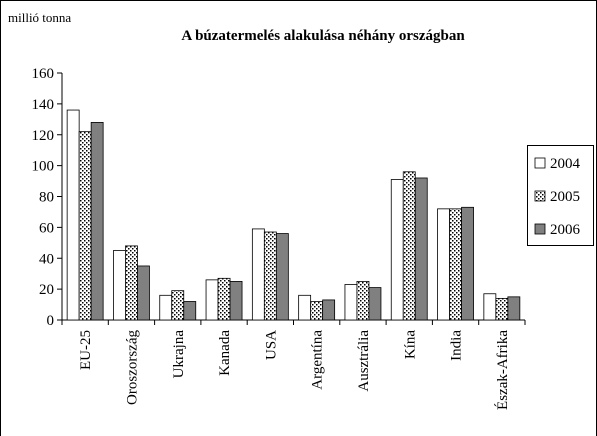  I want to click on x-tick-label: USA, so click(271, 345).